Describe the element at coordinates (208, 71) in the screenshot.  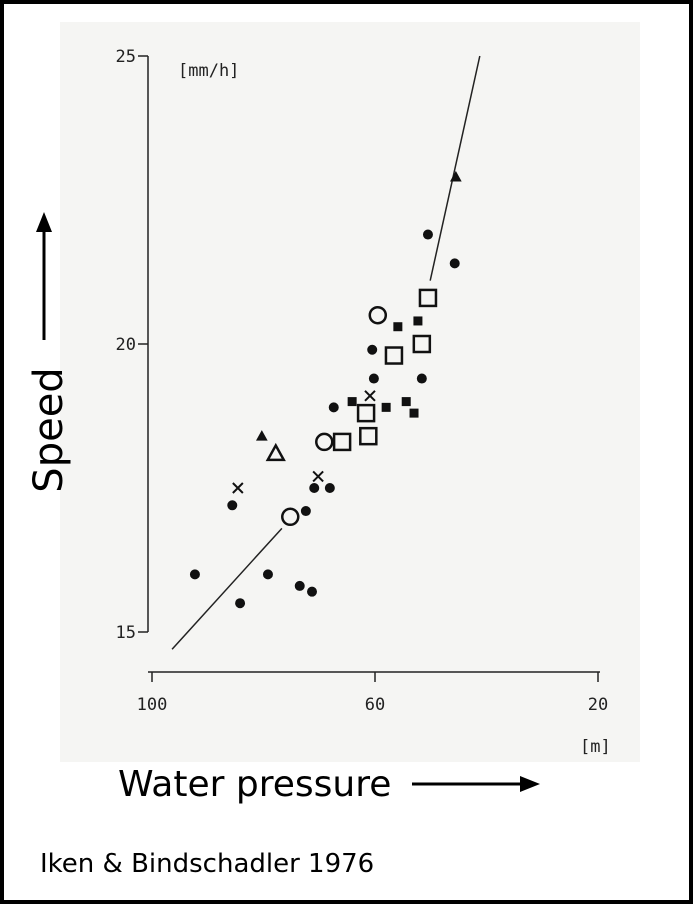
I see `y-unit: [mm/h]` at that location.